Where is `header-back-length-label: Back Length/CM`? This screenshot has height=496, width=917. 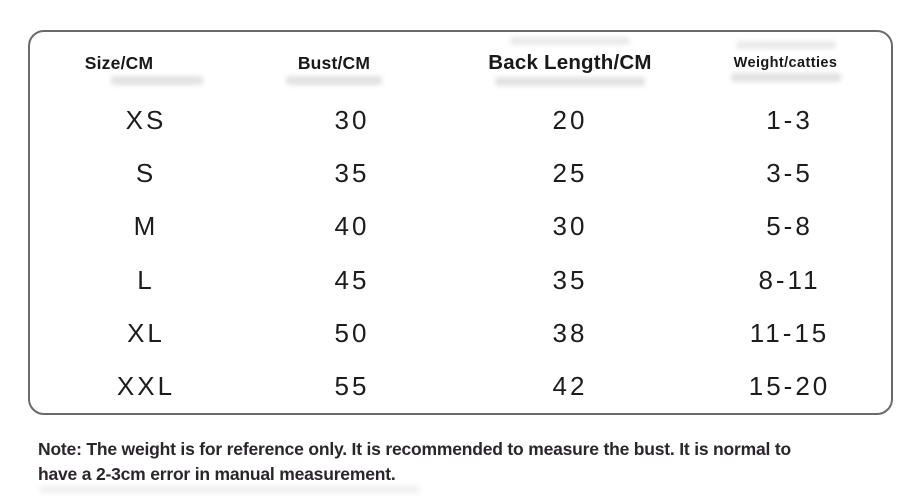 header-back-length-label: Back Length/CM is located at coordinates (570, 62).